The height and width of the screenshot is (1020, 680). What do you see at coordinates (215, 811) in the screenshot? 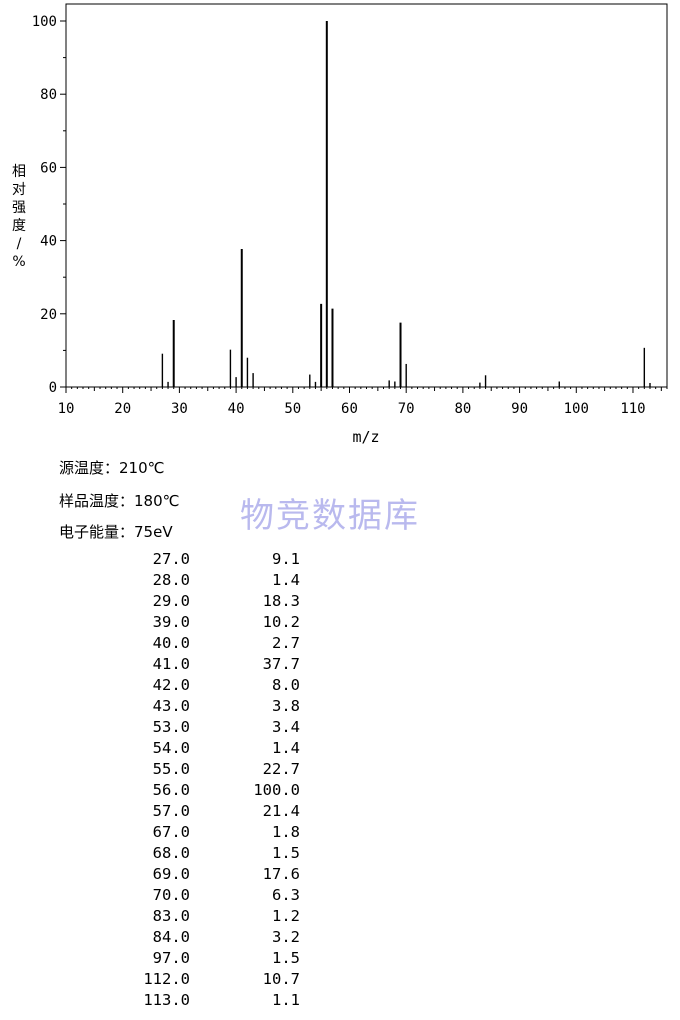
I see `table-row: 57.0 21.4` at bounding box center [215, 811].